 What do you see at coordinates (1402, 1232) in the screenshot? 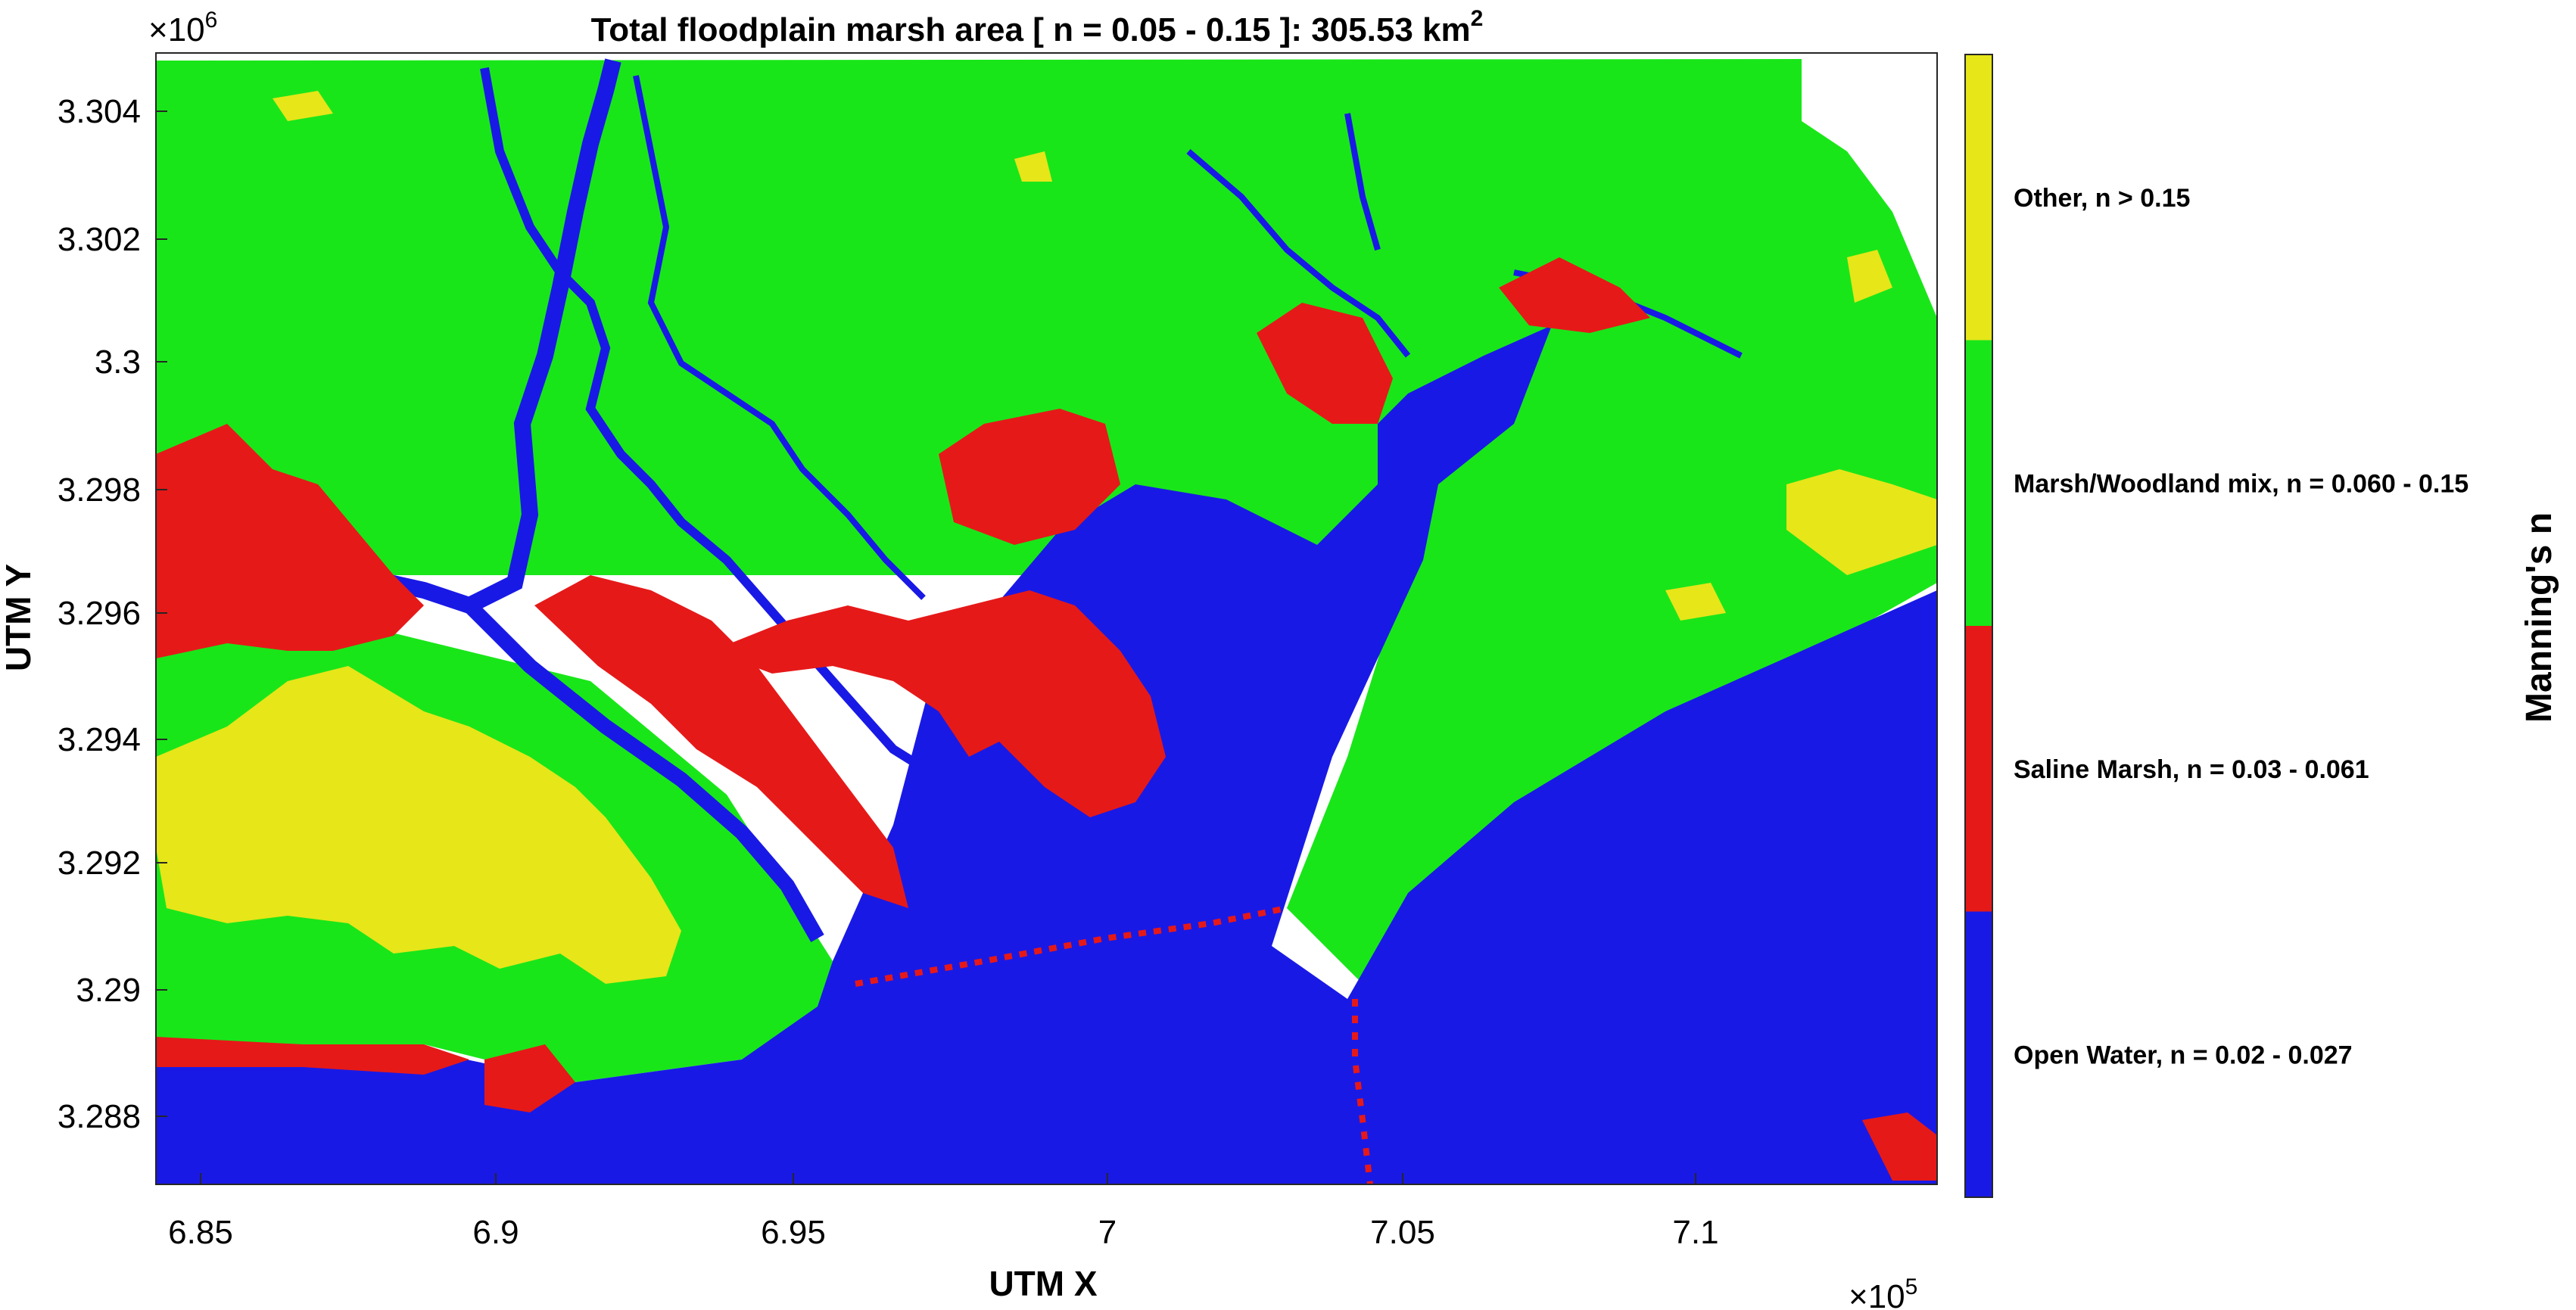
I see `x-tick-label: 7.05` at bounding box center [1402, 1232].